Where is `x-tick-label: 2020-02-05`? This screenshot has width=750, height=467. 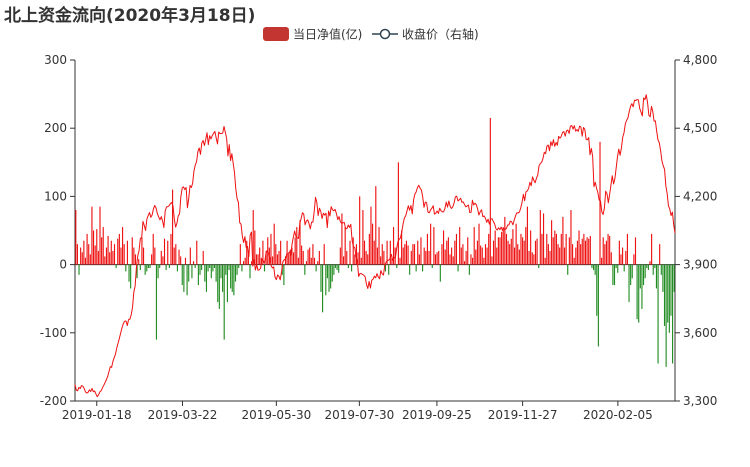 x-tick-label: 2020-02-05 is located at coordinates (618, 415).